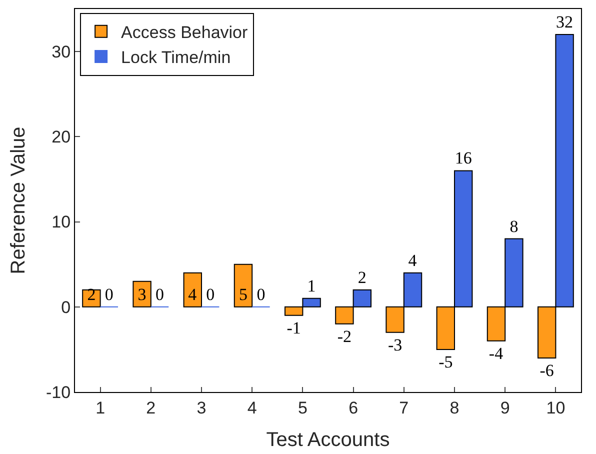  What do you see at coordinates (184, 32) in the screenshot?
I see `legend-label: Access Behavior` at bounding box center [184, 32].